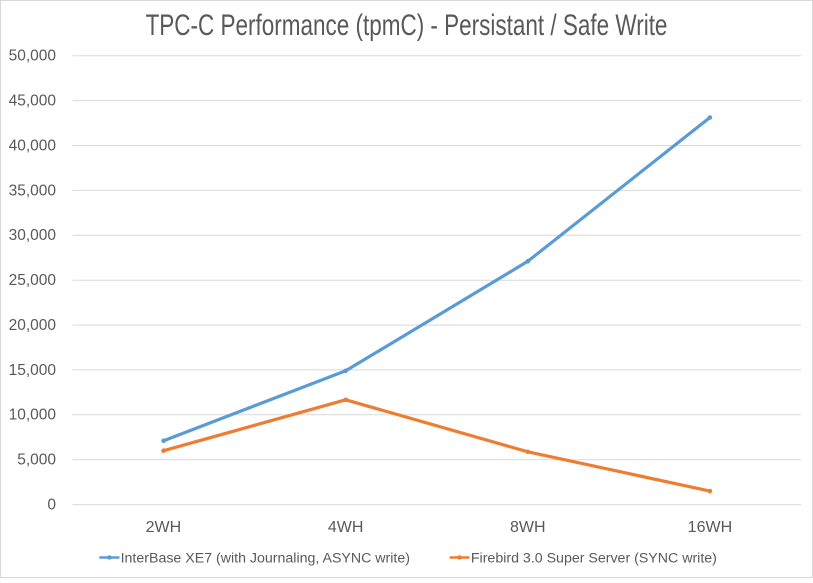 This screenshot has height=583, width=813. What do you see at coordinates (33, 56) in the screenshot?
I see `svg-text: 50,000` at bounding box center [33, 56].